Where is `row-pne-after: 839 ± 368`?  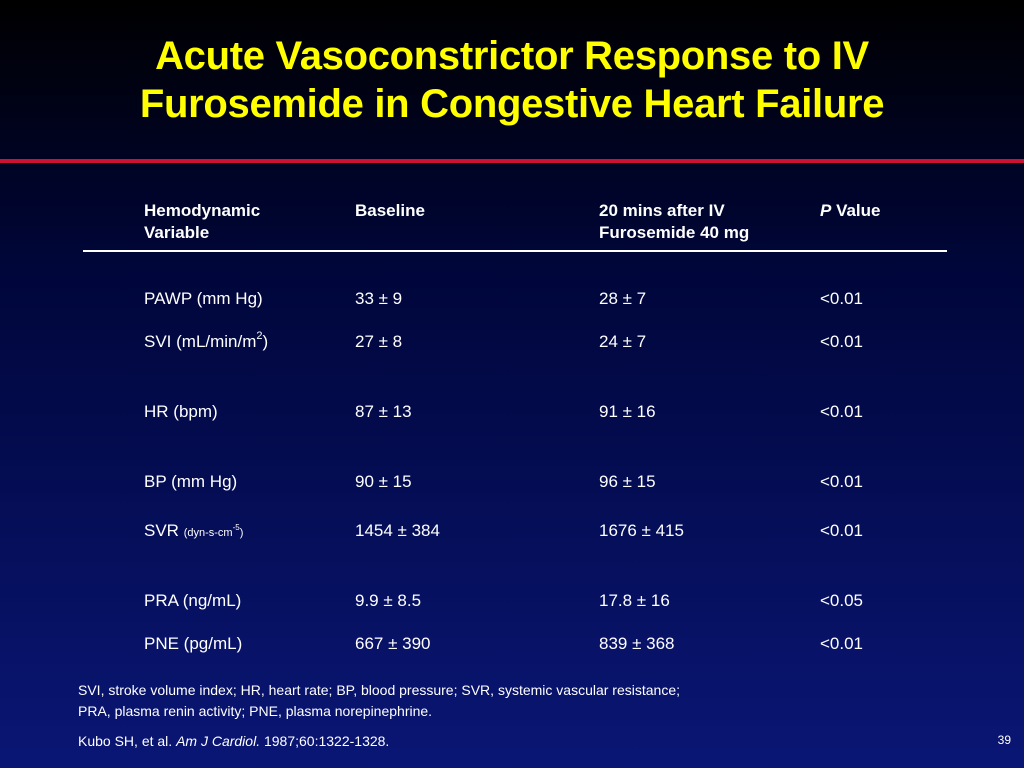
row-pne-after: 839 ± 368 is located at coordinates (637, 643).